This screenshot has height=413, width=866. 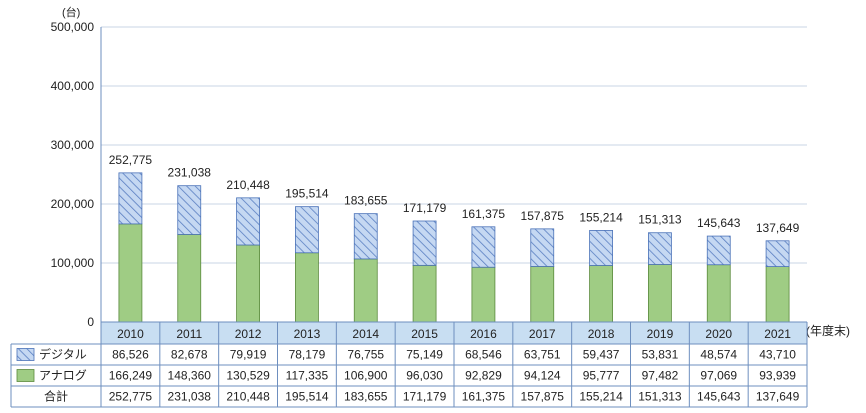 I want to click on bar-digital-2017, so click(x=542, y=247).